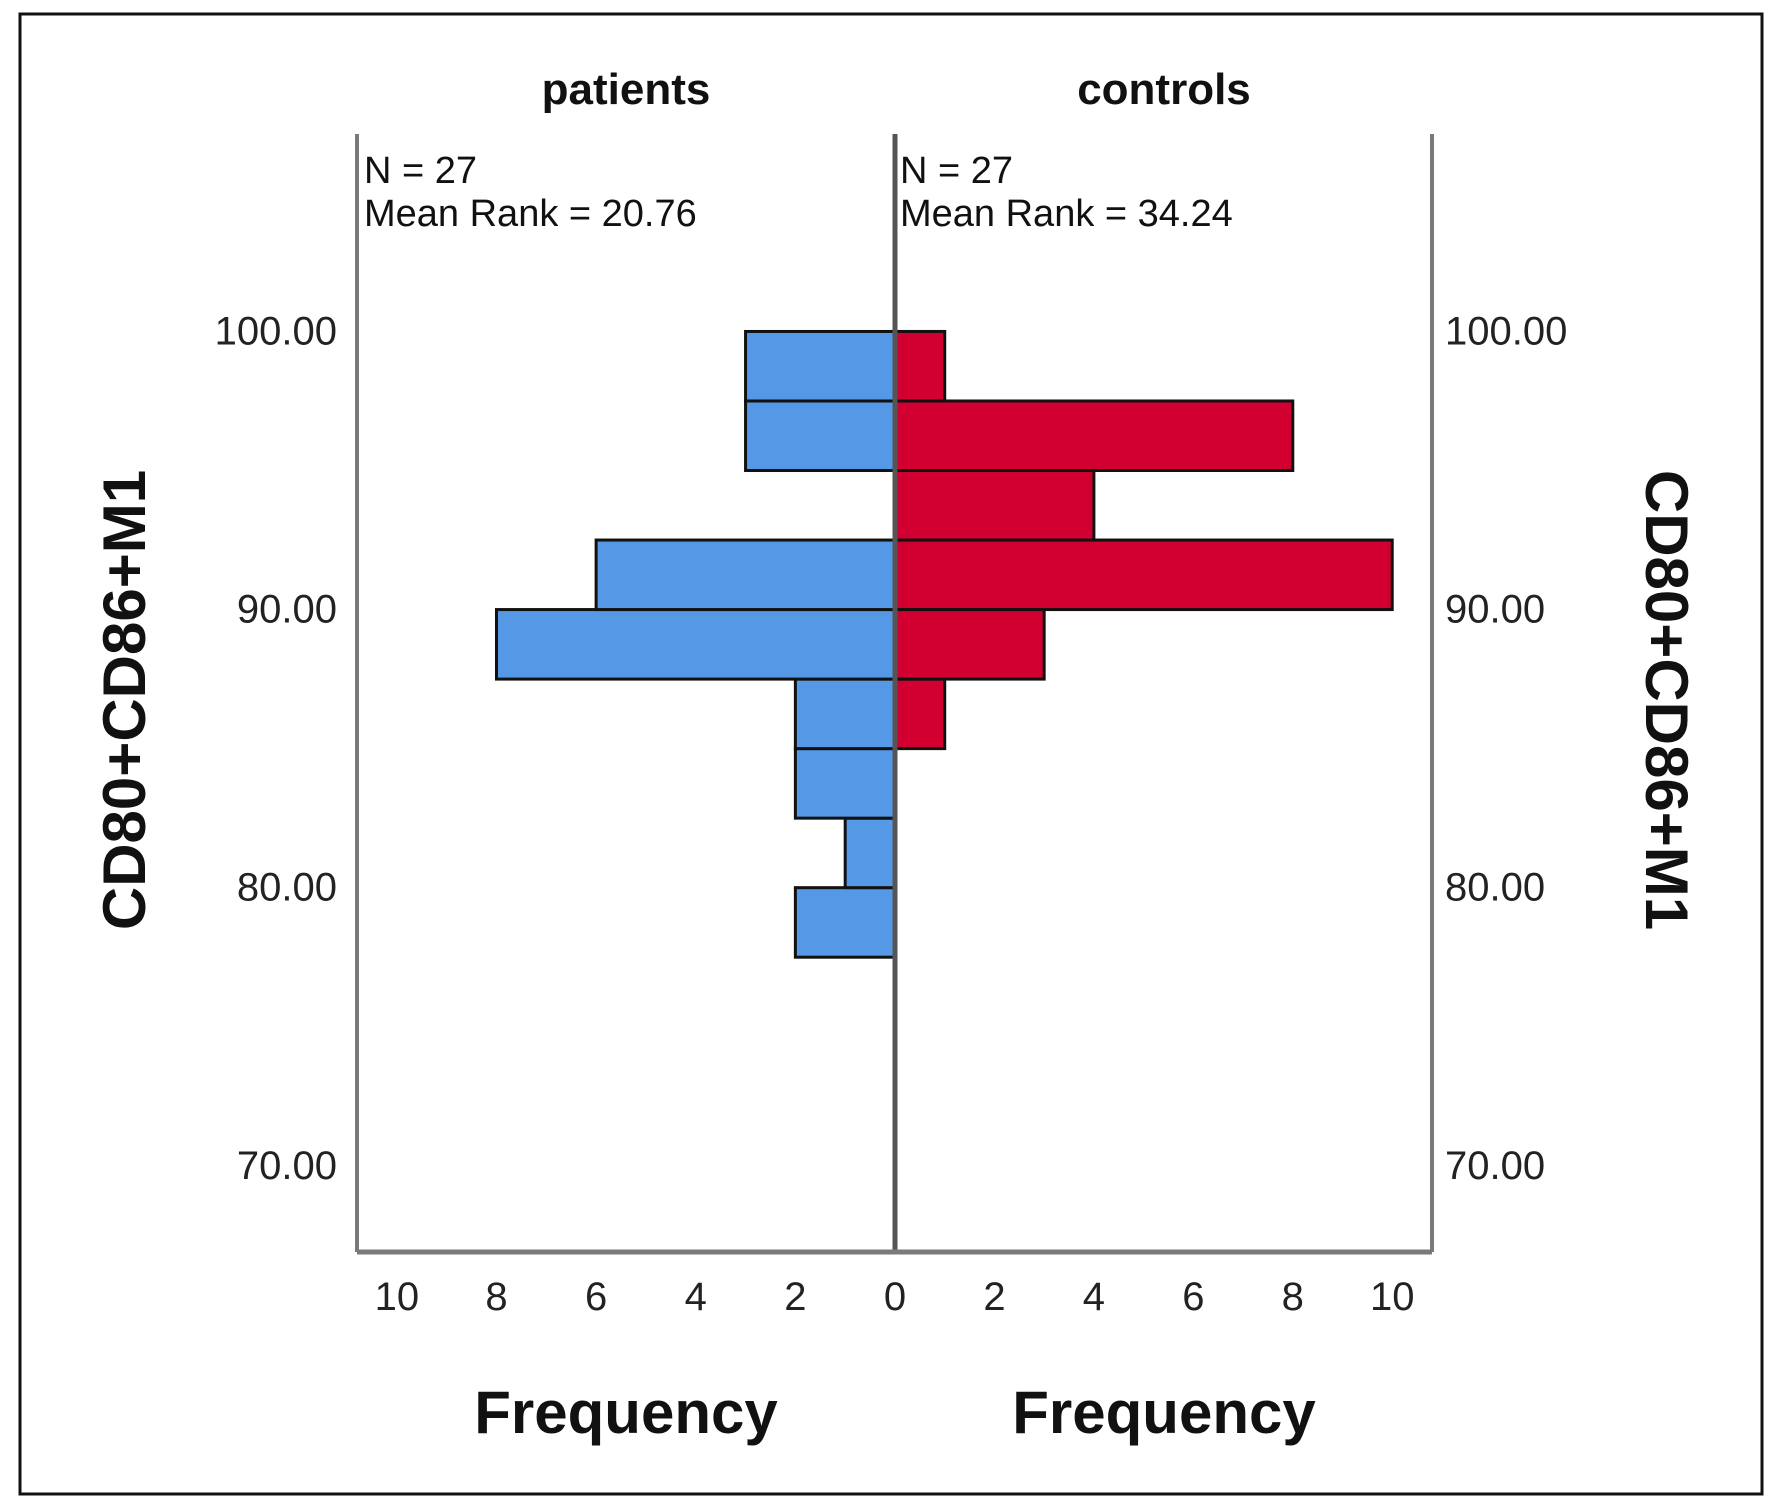  Describe the element at coordinates (795, 1297) in the screenshot. I see `x-tick-patients-2: 2` at that location.